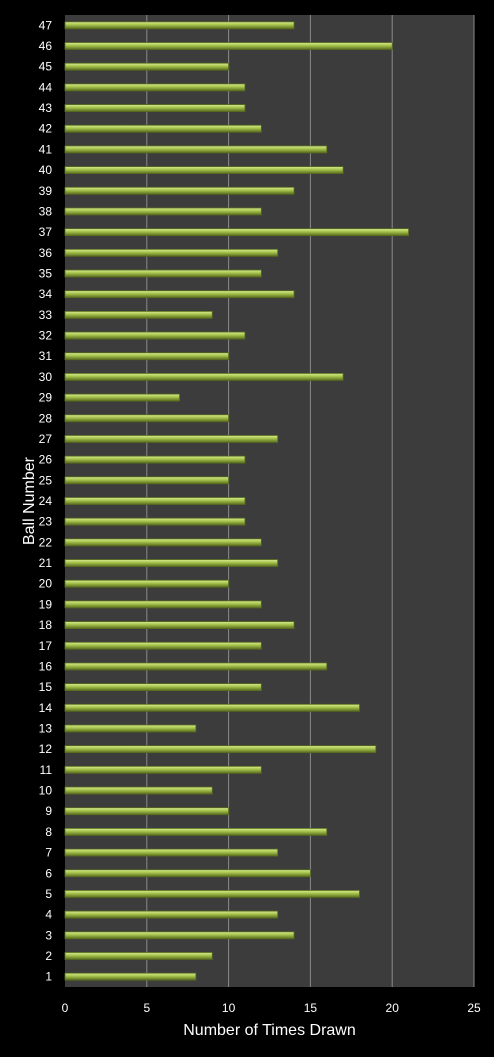 The image size is (494, 1057). Describe the element at coordinates (46, 708) in the screenshot. I see `y-tick-label: 14` at that location.